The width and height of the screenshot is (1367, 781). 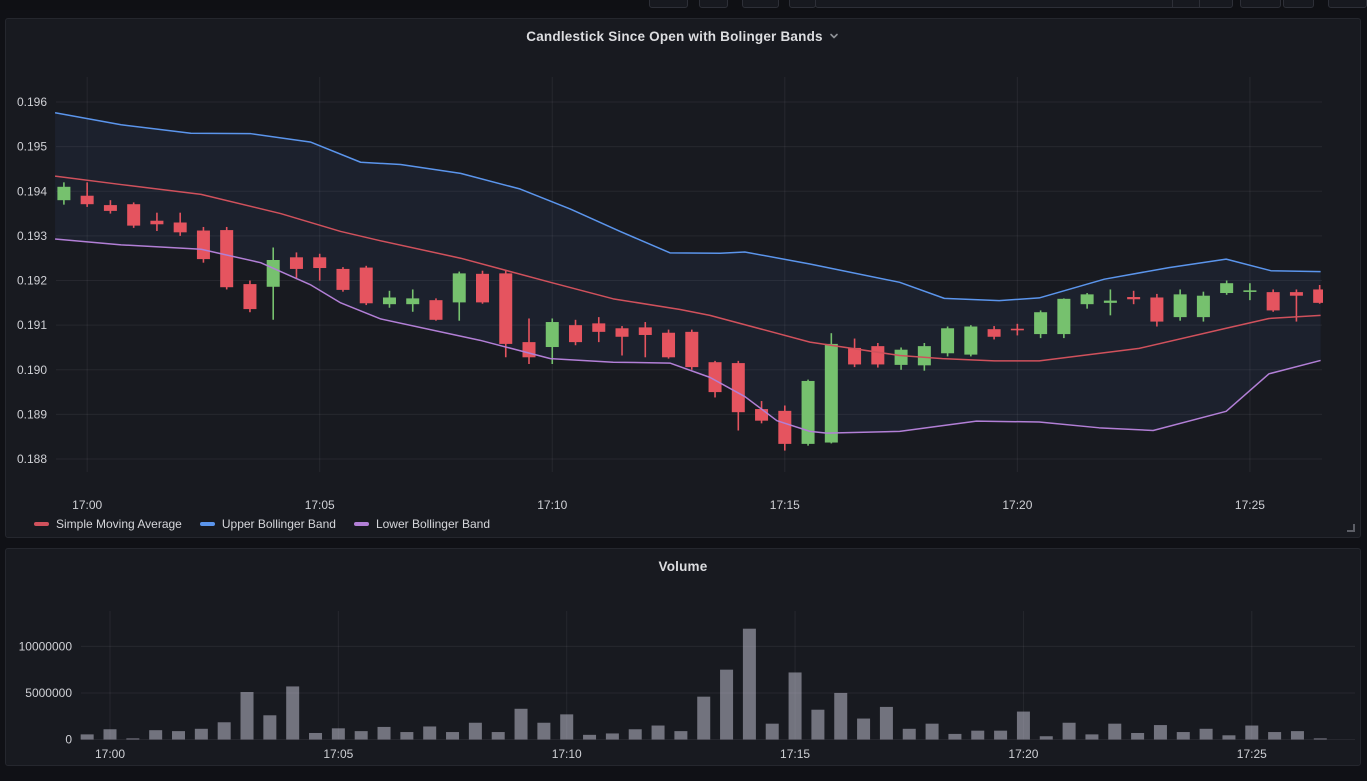 What do you see at coordinates (32, 281) in the screenshot?
I see `y-axis-tick-label: 0.192` at bounding box center [32, 281].